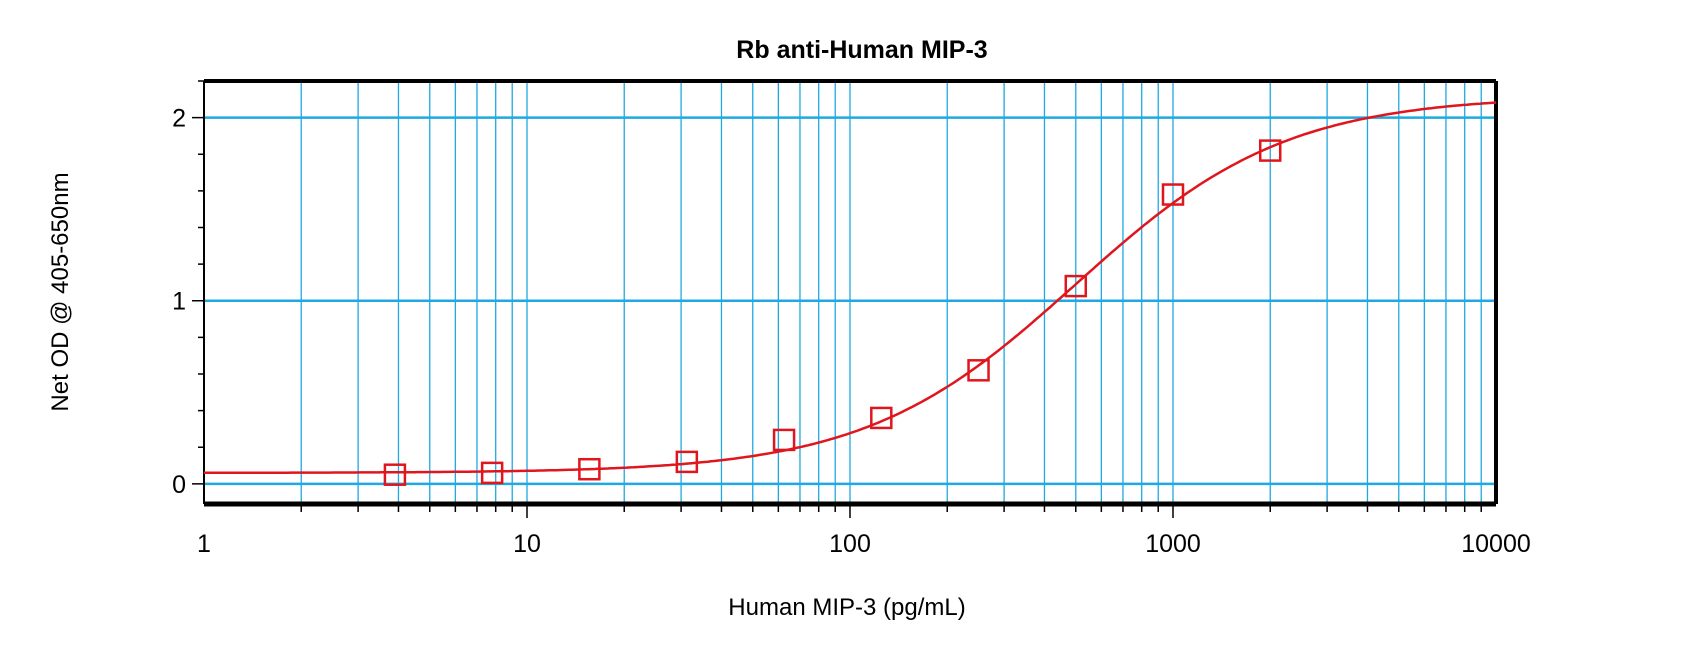  What do you see at coordinates (1173, 544) in the screenshot?
I see `x-tick-label: 1000` at bounding box center [1173, 544].